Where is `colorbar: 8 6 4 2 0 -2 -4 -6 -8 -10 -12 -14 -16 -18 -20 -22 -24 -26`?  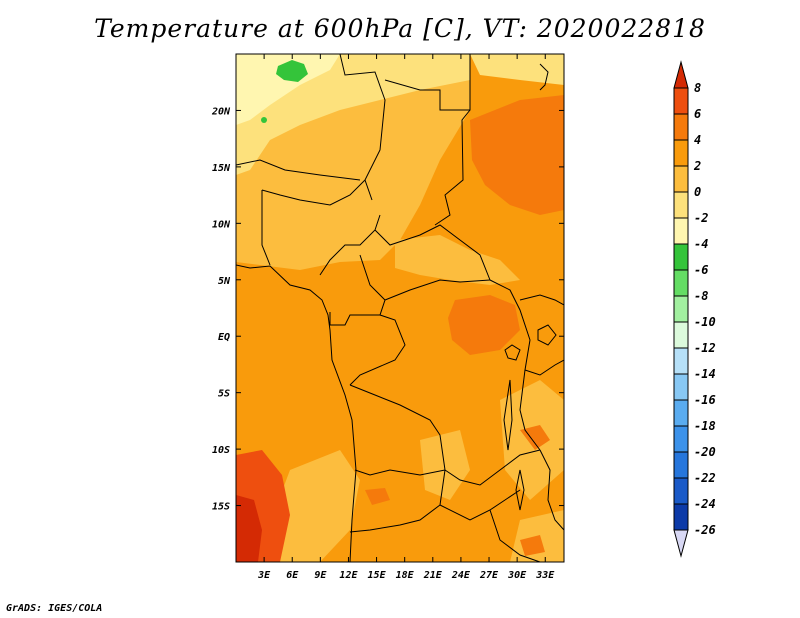
colorbar: 8 6 4 2 0 -2 -4 -6 -8 -10 -12 -14 -16 -18 -20 -22 -24 -26 is located at coordinates (694, 309).